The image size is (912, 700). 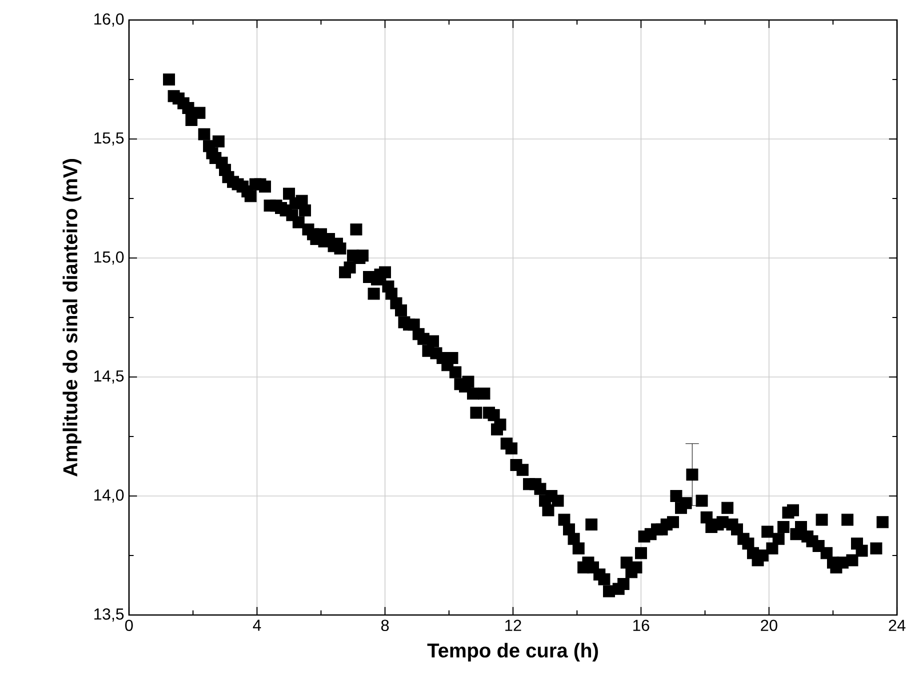 I want to click on y-tick-label: 16,0, so click(x=109, y=20).